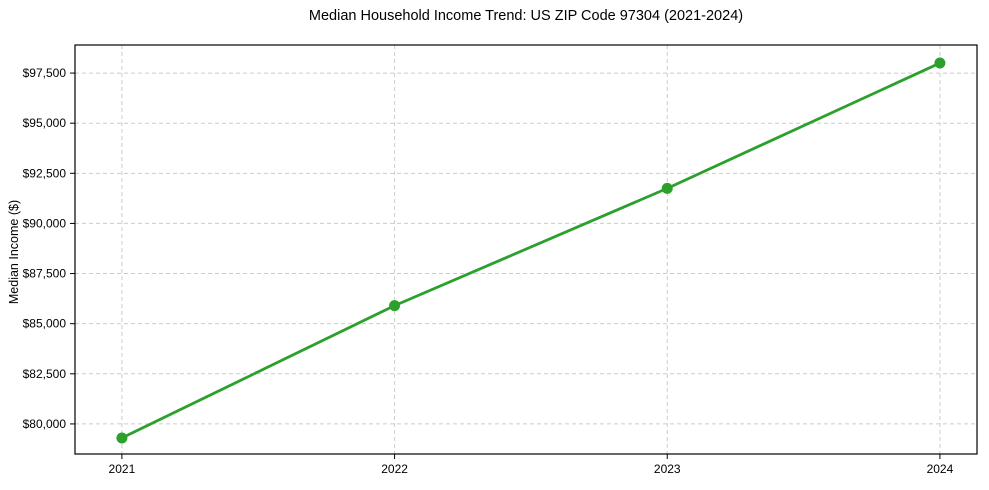  What do you see at coordinates (45, 173) in the screenshot?
I see `y-tick-label: $92,500` at bounding box center [45, 173].